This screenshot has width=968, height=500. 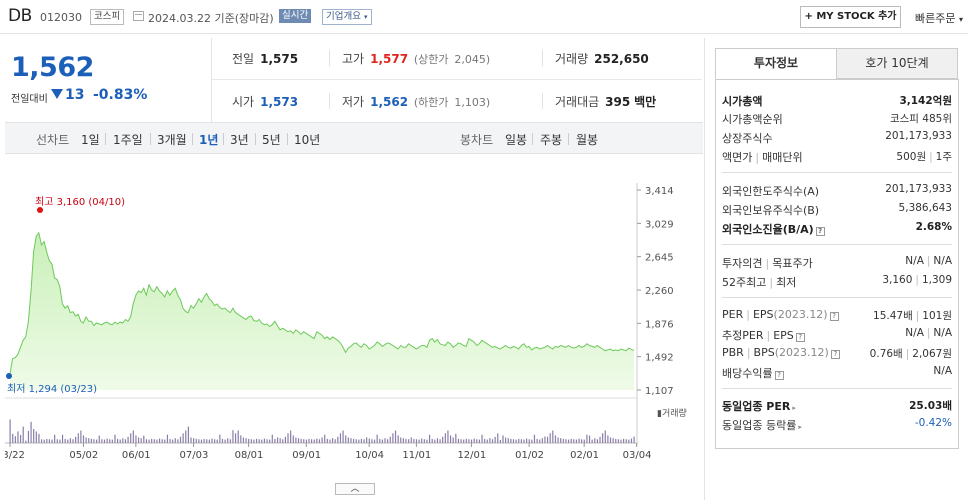 What do you see at coordinates (416, 455) in the screenshot?
I see `x-tick-label: 11/01` at bounding box center [416, 455].